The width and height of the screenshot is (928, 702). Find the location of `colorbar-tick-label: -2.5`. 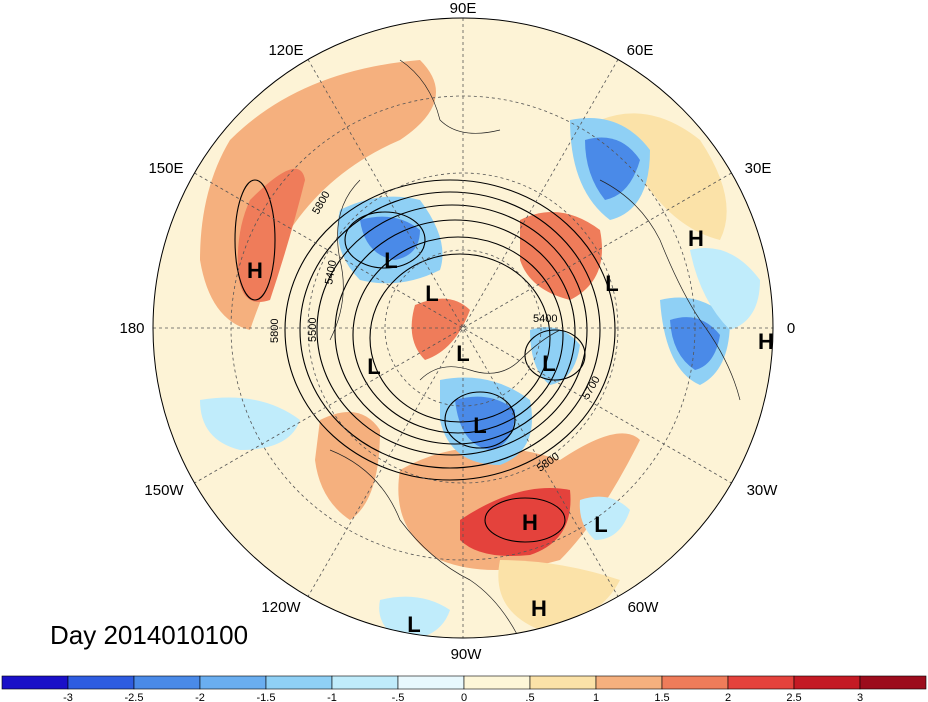

colorbar-tick-label: -2.5 is located at coordinates (134, 697).